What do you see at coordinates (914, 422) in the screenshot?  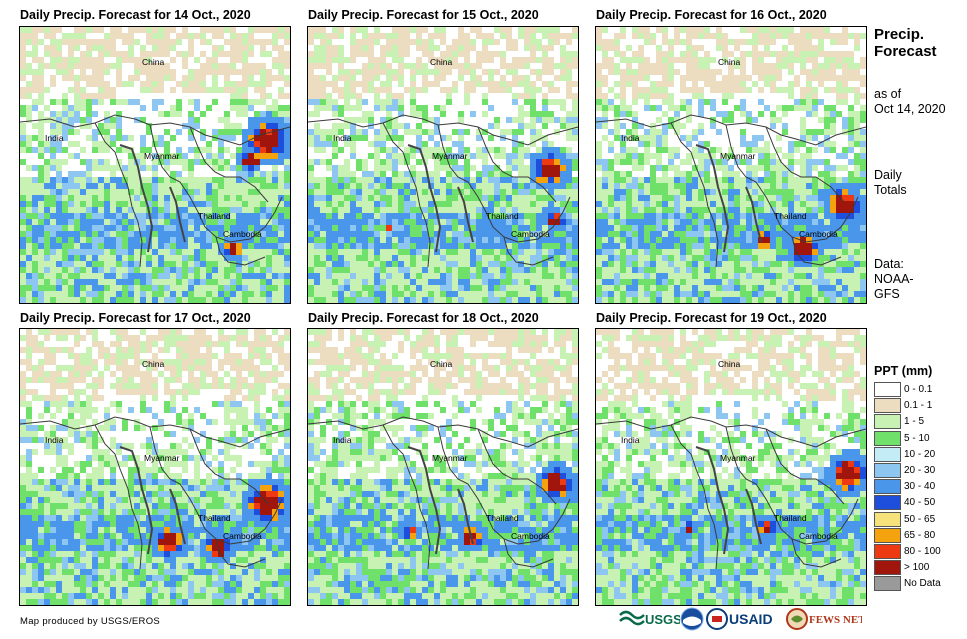 I see `legend-label: 1 - 5` at bounding box center [914, 422].